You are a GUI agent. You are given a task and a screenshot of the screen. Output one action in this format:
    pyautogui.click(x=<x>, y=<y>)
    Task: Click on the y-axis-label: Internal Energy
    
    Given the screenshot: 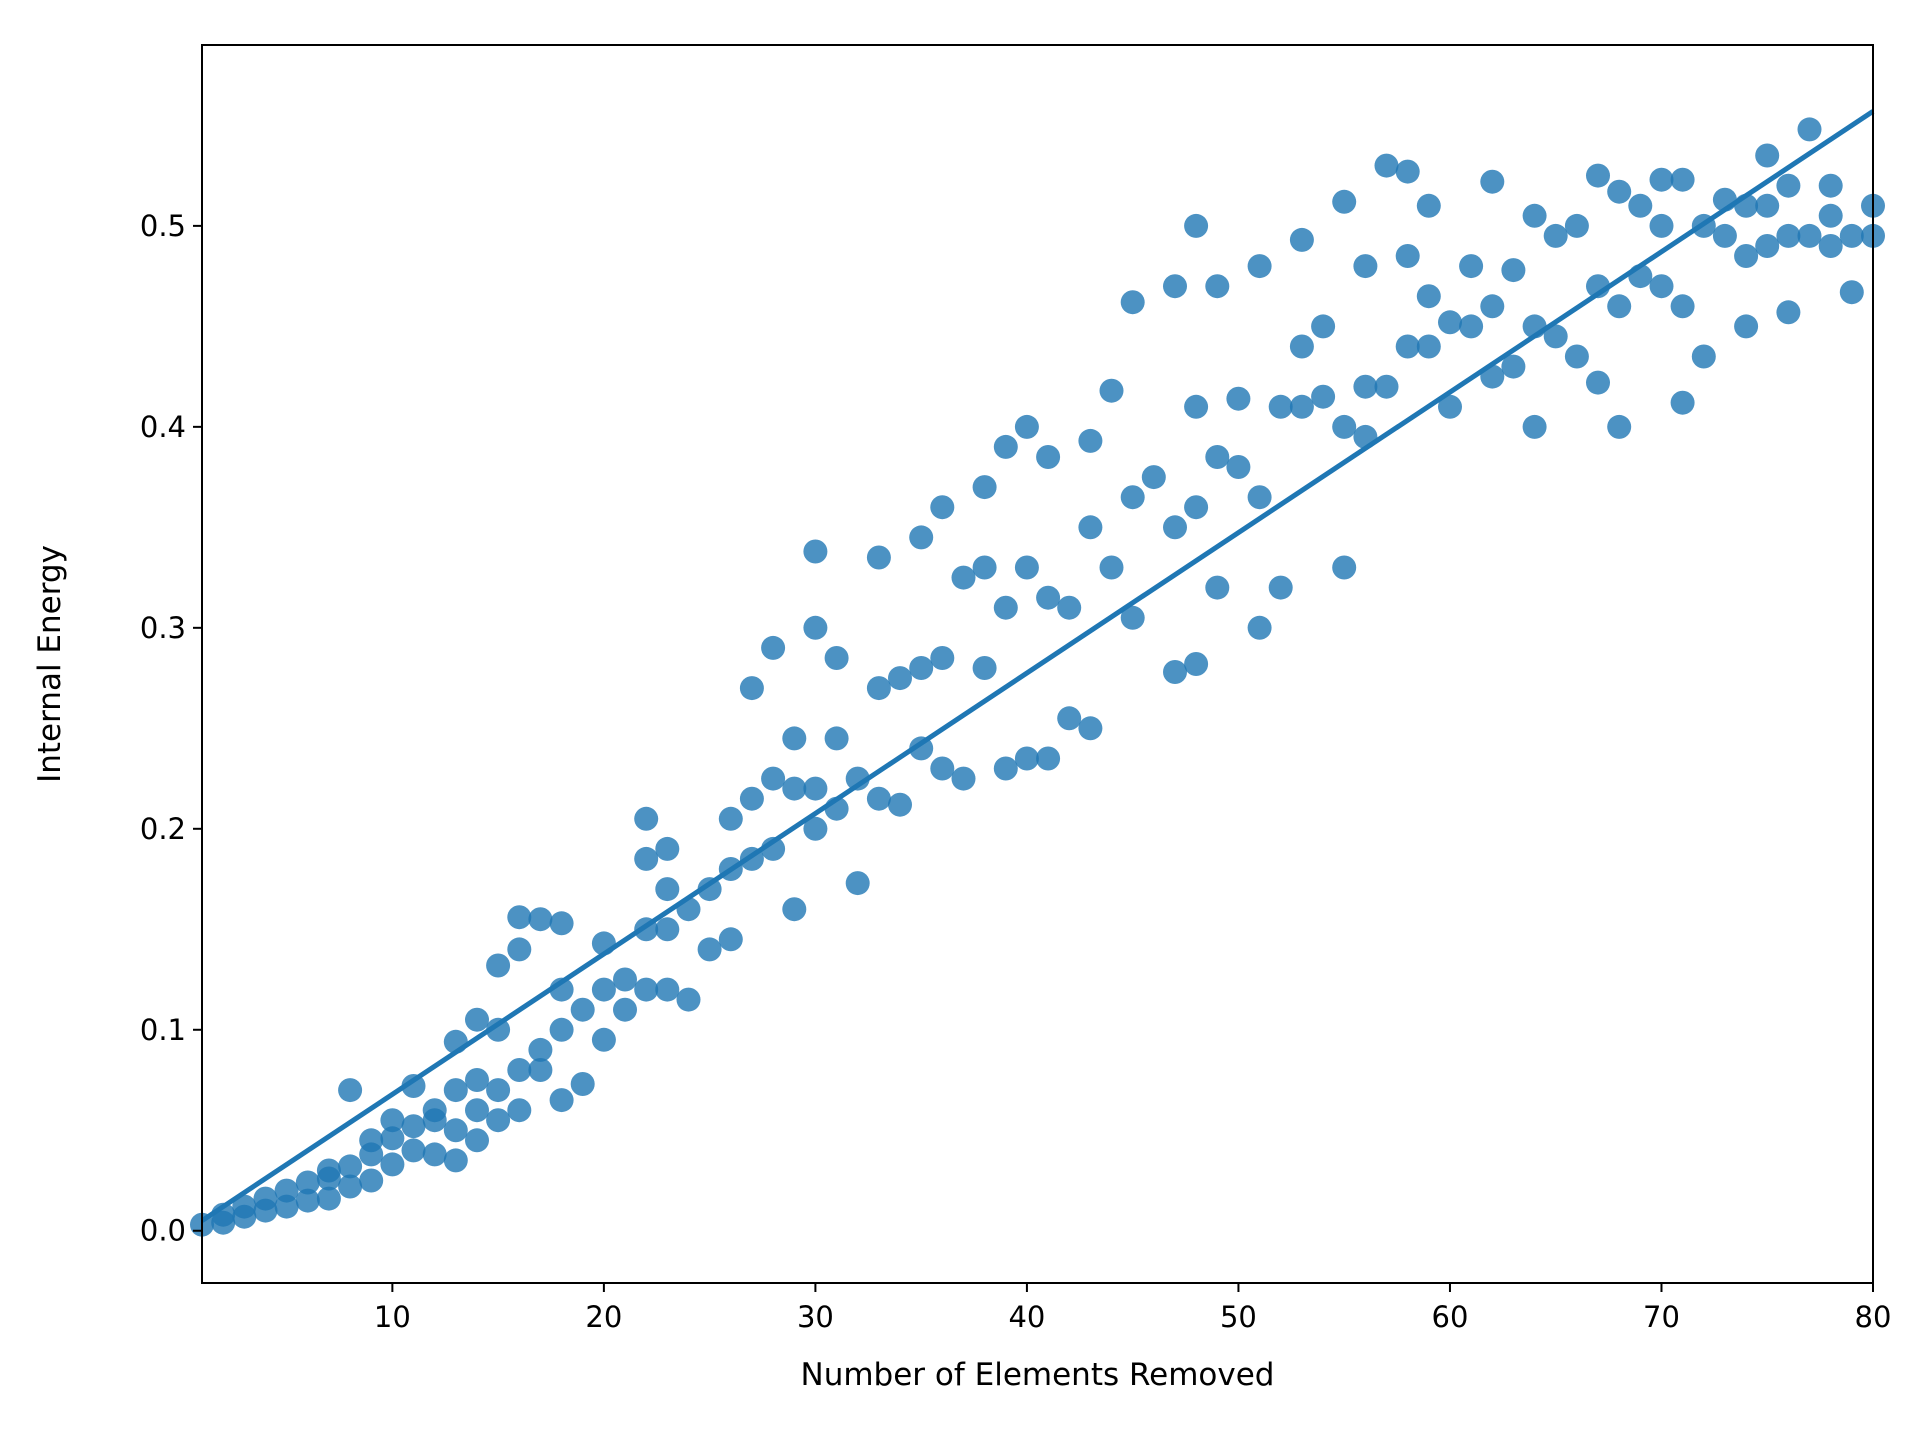 What is the action you would take?
    pyautogui.click(x=50, y=664)
    